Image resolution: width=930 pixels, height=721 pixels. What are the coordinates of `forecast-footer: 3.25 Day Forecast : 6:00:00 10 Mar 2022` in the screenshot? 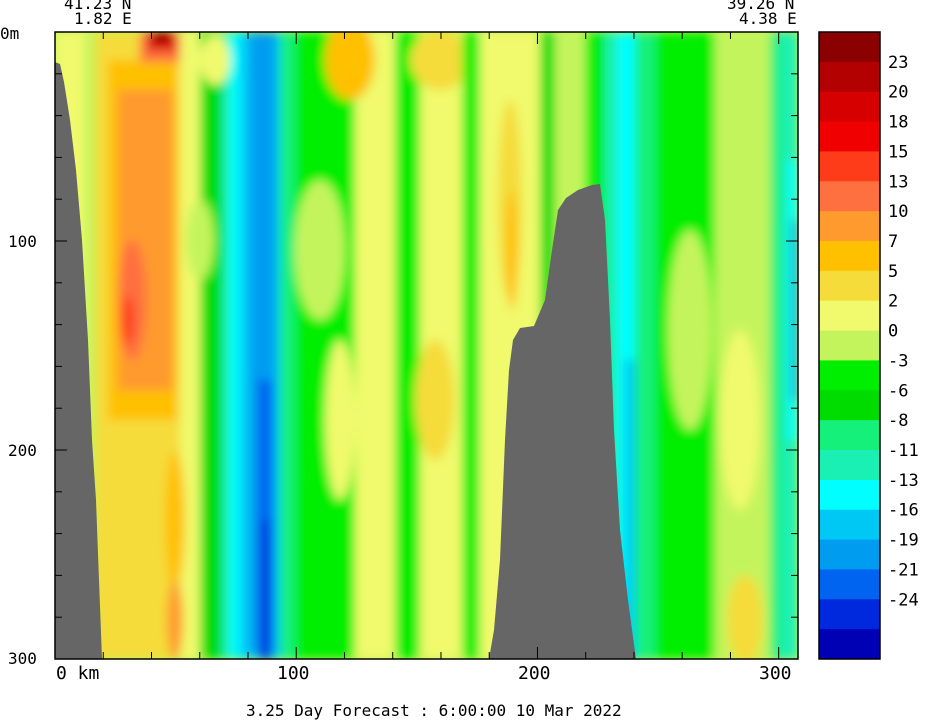 It's located at (434, 710).